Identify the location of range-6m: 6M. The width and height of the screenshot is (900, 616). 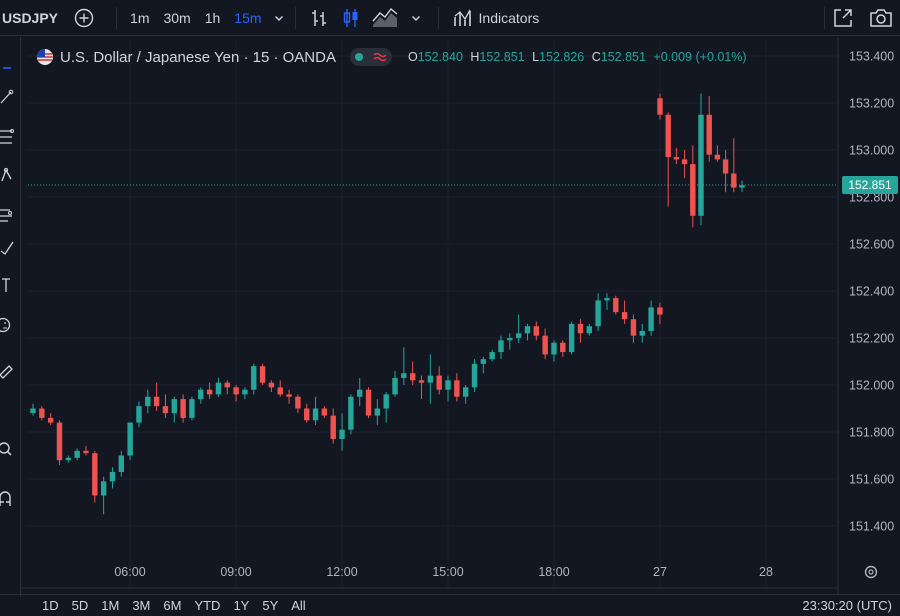
(172, 605).